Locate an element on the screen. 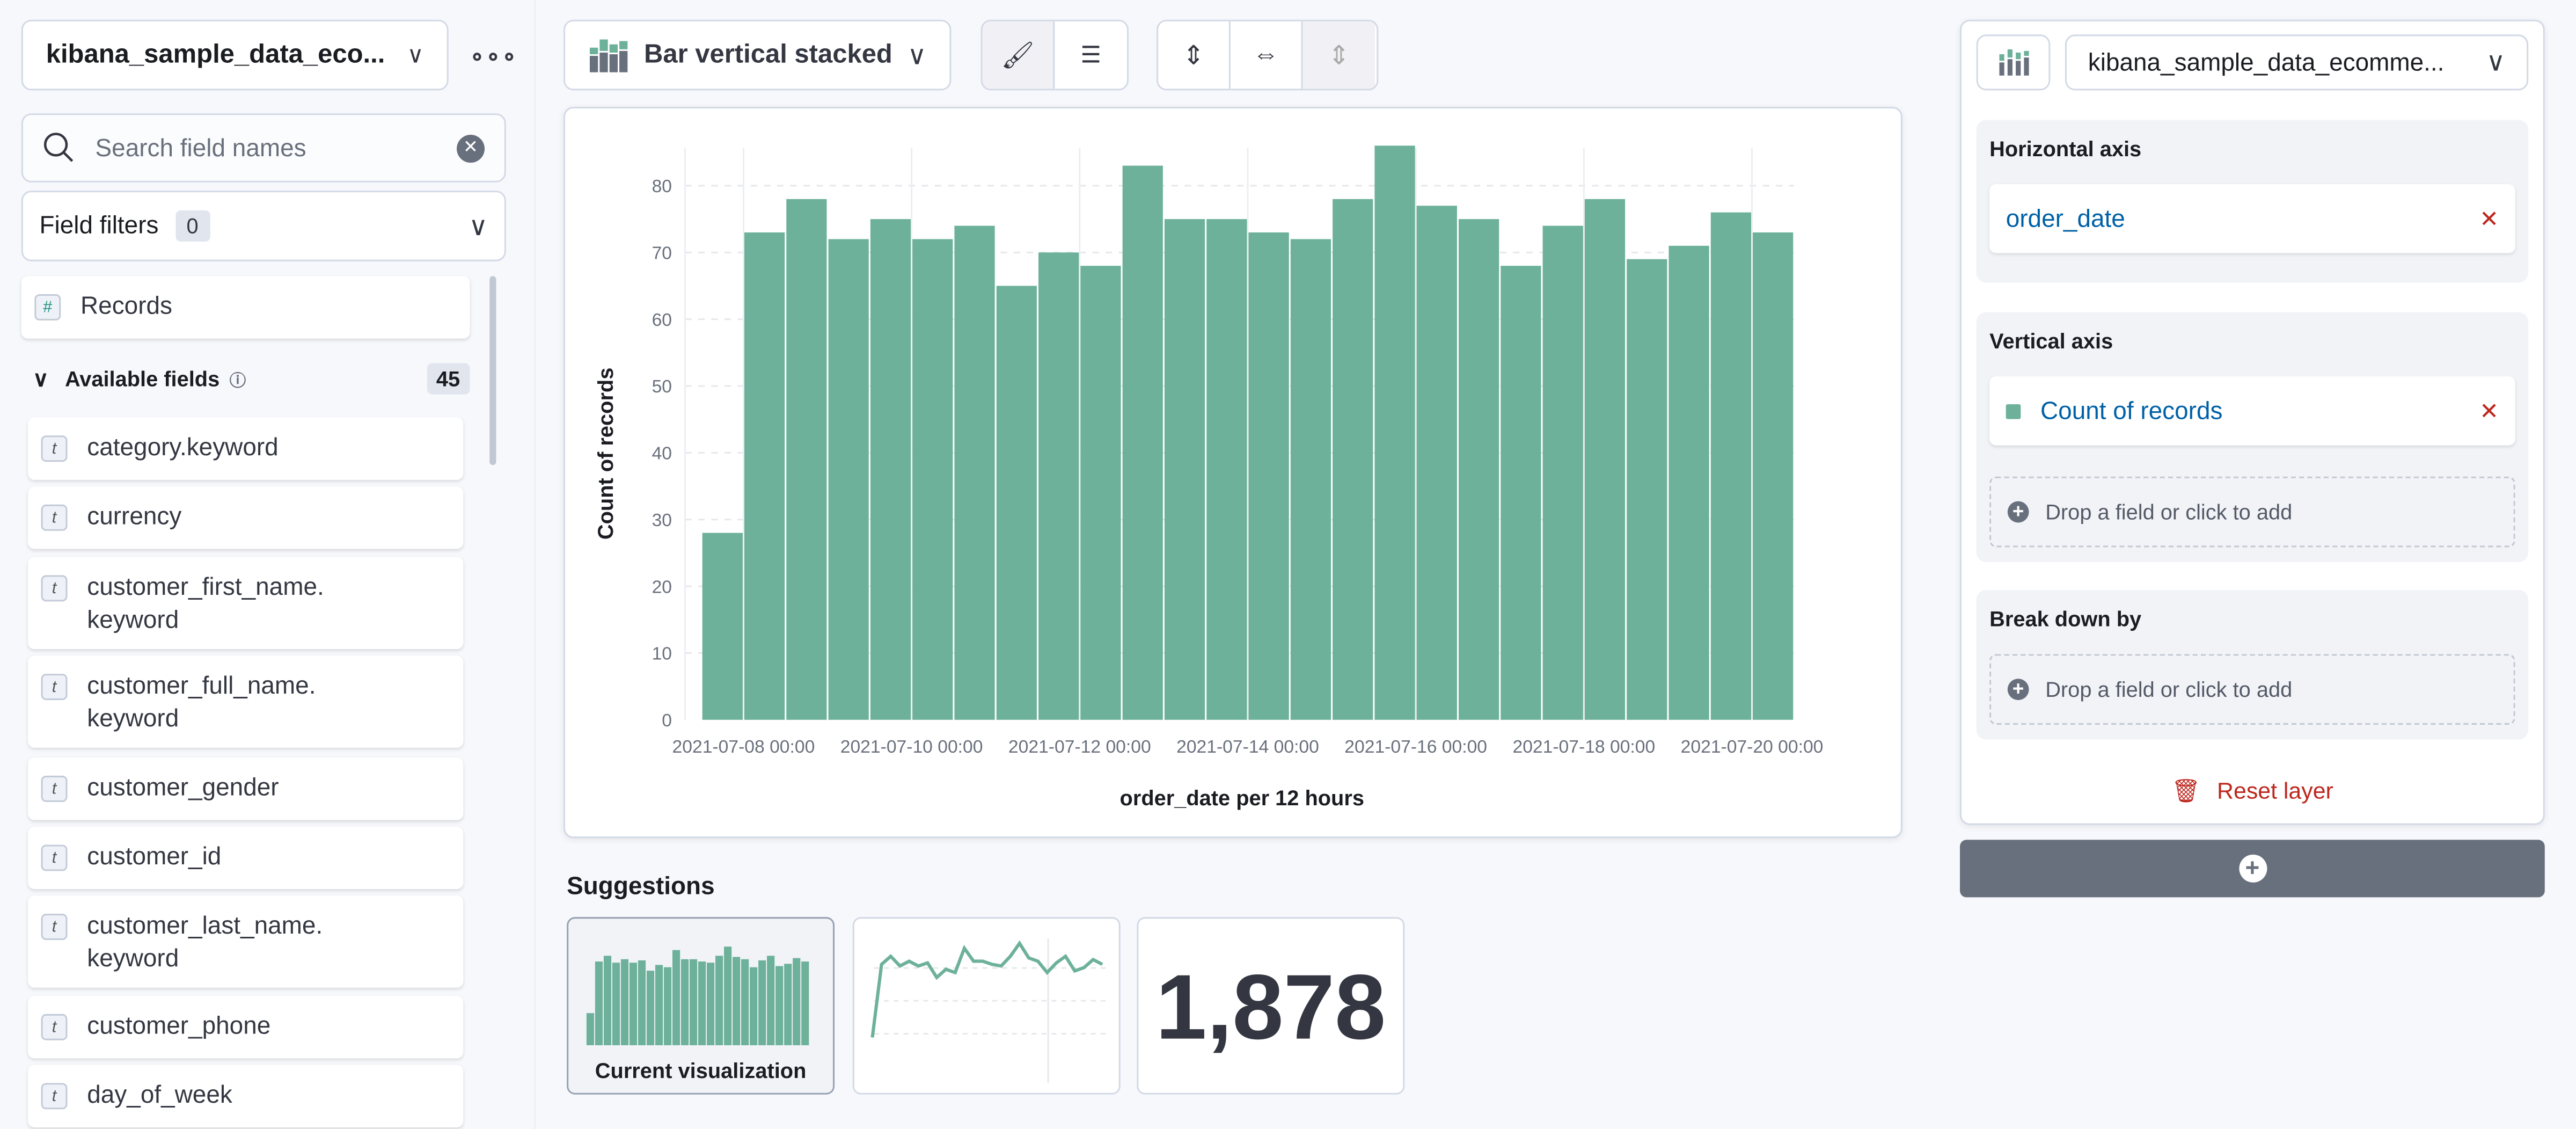 This screenshot has width=2576, height=1129. field-name: day_of_week is located at coordinates (159, 1095).